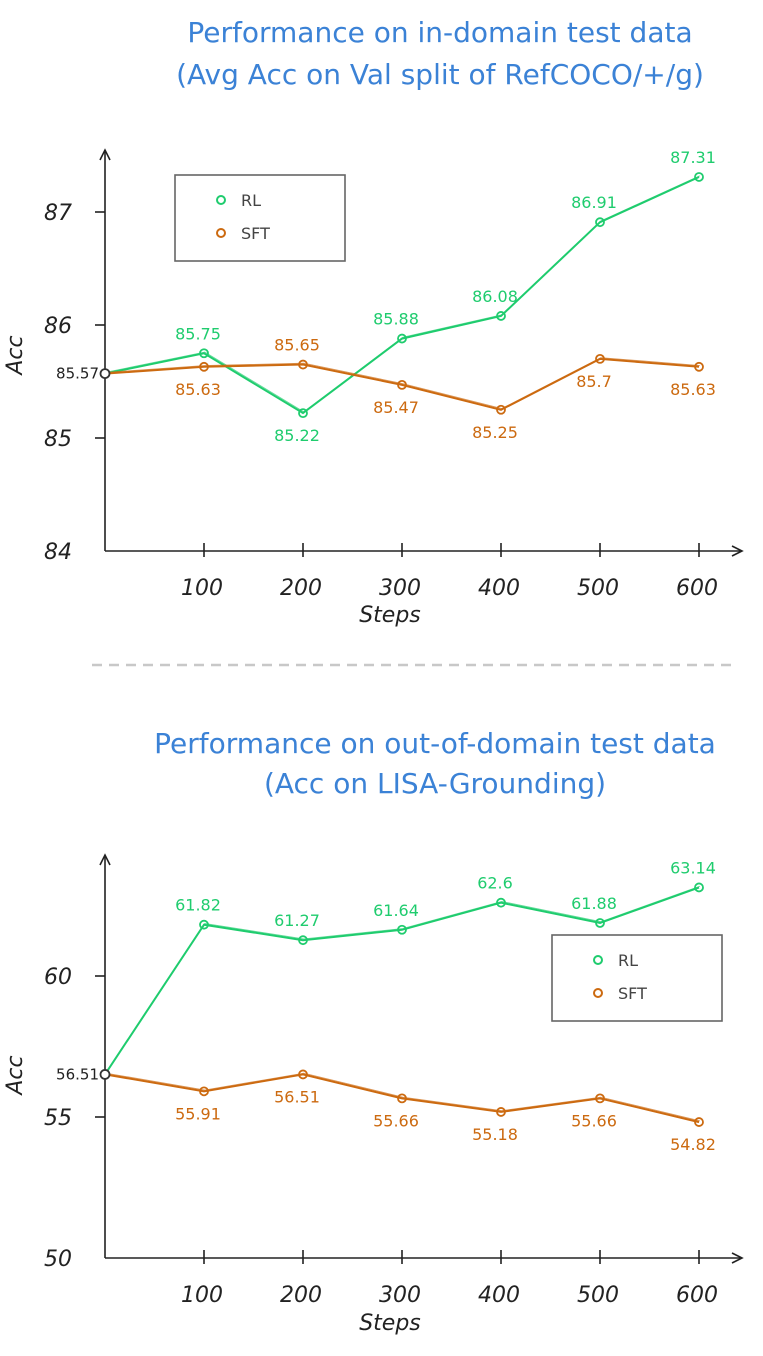 This screenshot has height=1356, width=763. What do you see at coordinates (297, 1096) in the screenshot?
I see `data-label-sft: 56.51` at bounding box center [297, 1096].